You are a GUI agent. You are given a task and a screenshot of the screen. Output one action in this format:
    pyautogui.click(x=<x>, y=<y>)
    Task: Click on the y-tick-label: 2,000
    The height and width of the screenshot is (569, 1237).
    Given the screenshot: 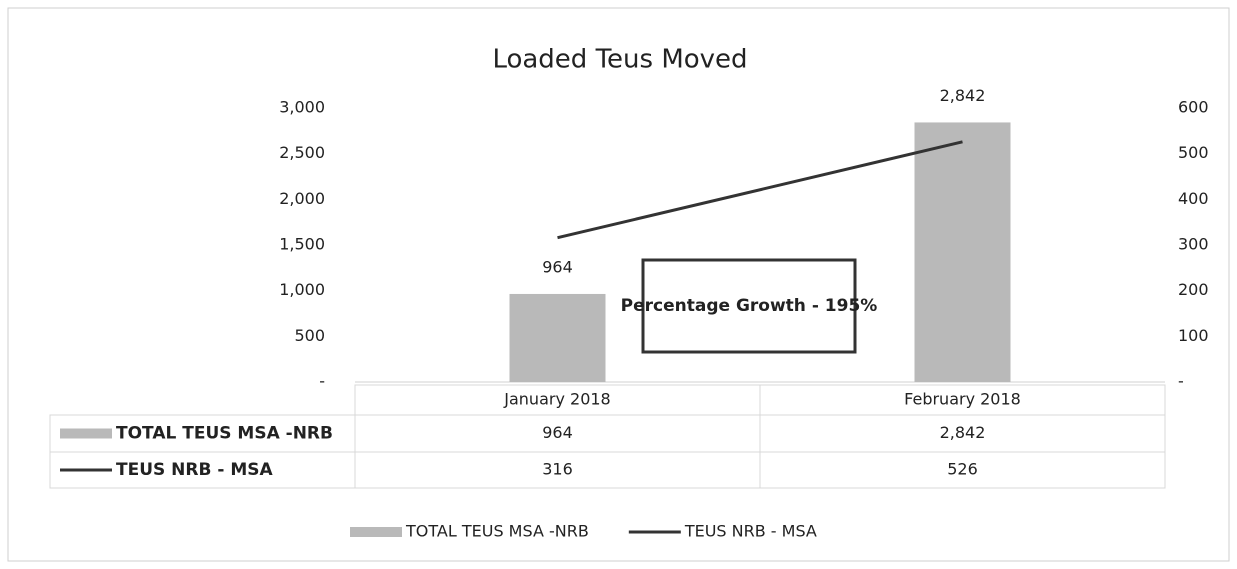 What is the action you would take?
    pyautogui.click(x=302, y=198)
    